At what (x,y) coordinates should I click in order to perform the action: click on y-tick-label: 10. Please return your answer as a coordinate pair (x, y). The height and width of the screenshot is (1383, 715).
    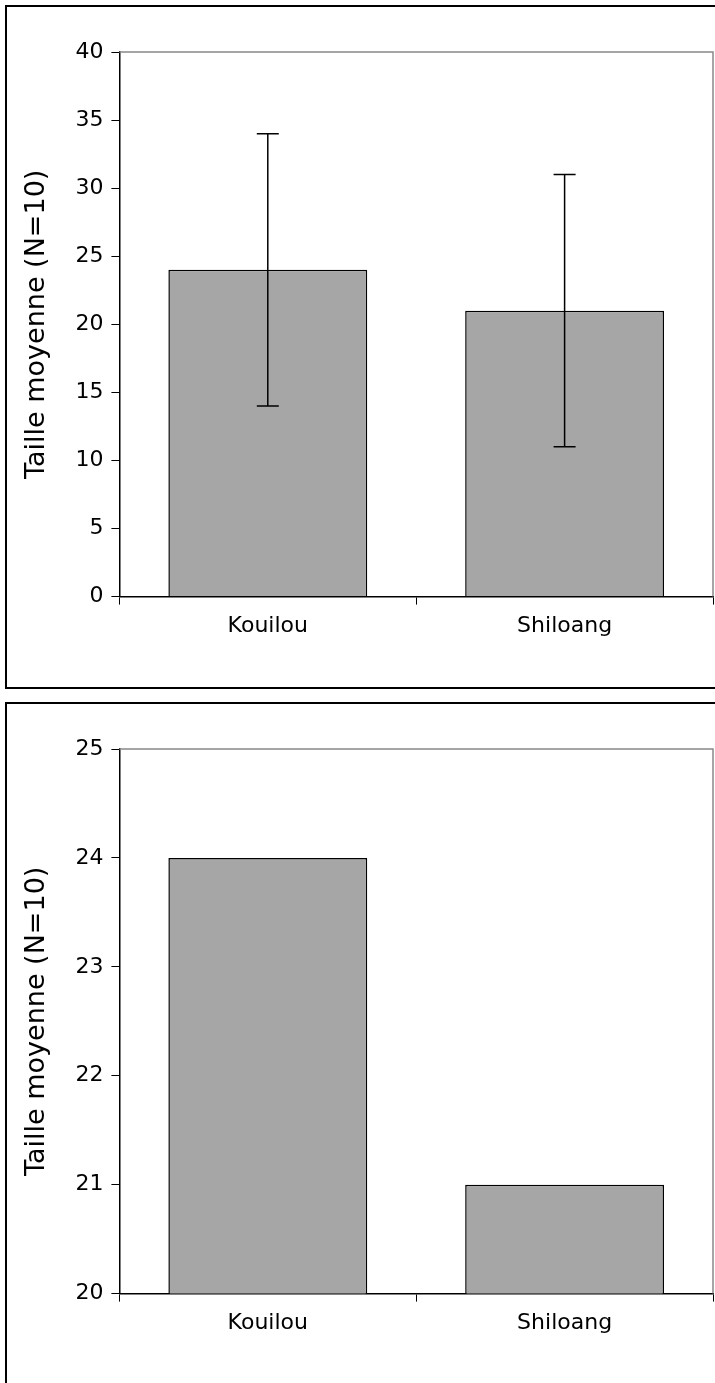
    Looking at the image, I should click on (89, 459).